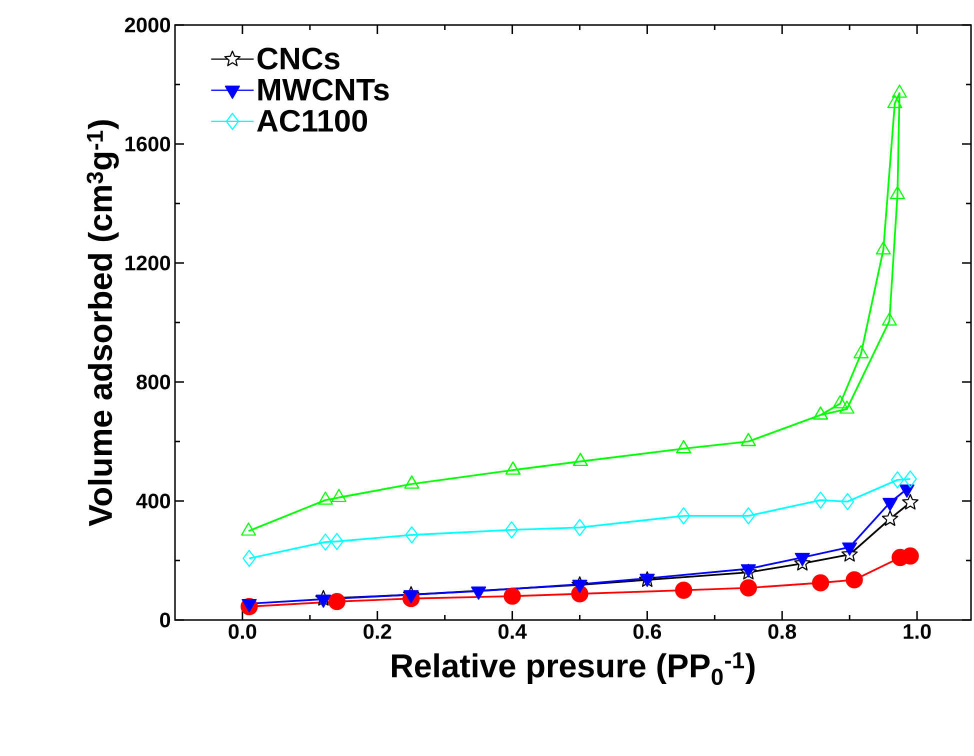 This screenshot has height=756, width=974. I want to click on y-tick-label: 0, so click(165, 620).